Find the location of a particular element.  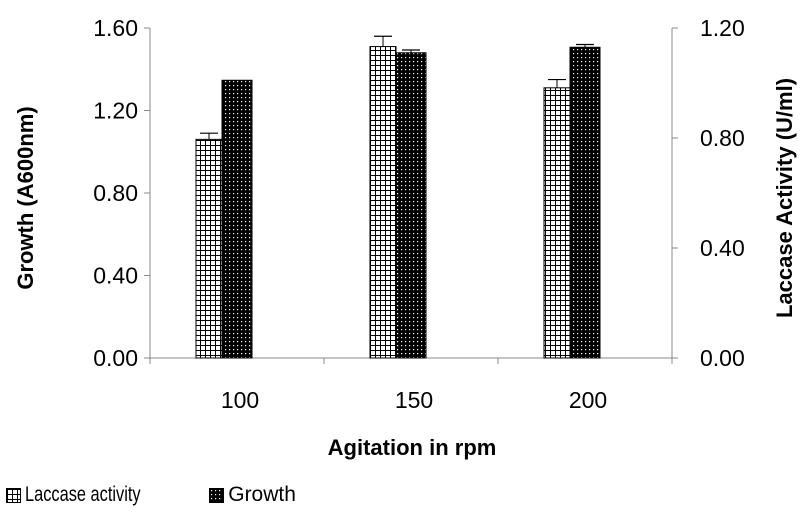

y-tick-label-left: 0.80 is located at coordinates (115, 193).